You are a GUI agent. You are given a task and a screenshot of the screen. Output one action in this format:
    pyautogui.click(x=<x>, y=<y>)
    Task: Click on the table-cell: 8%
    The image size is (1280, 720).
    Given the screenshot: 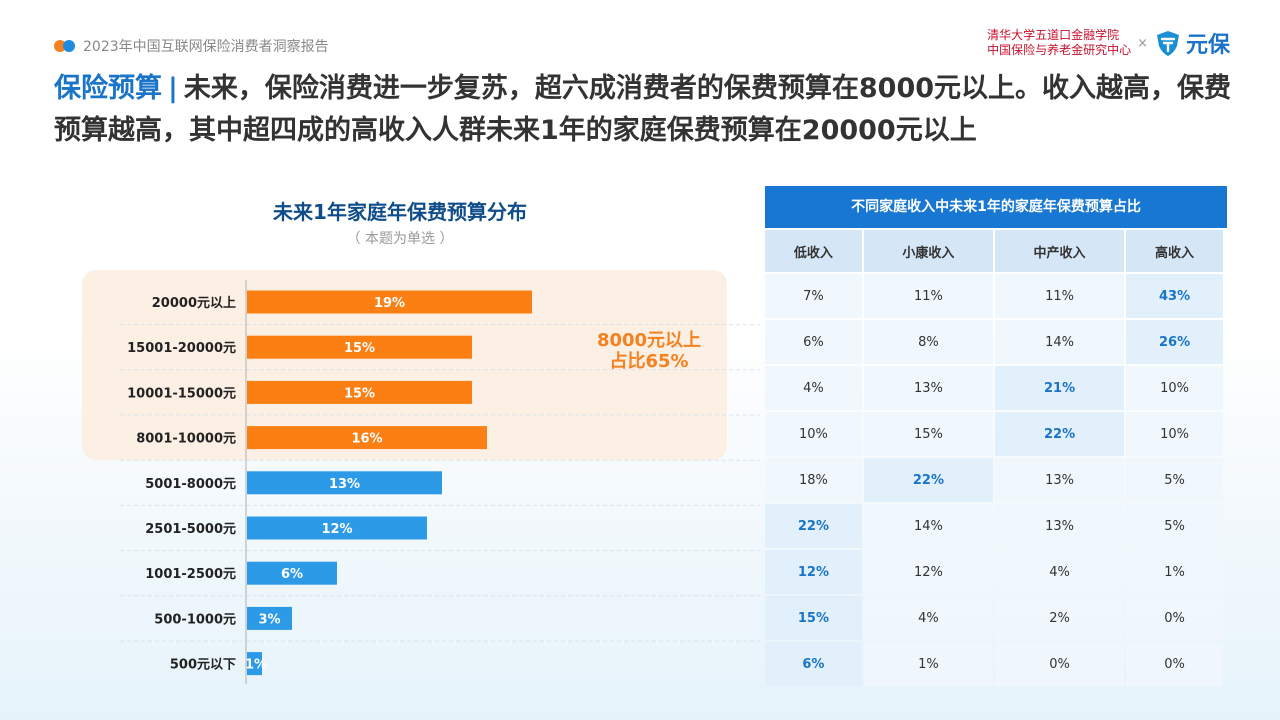 What is the action you would take?
    pyautogui.click(x=928, y=342)
    